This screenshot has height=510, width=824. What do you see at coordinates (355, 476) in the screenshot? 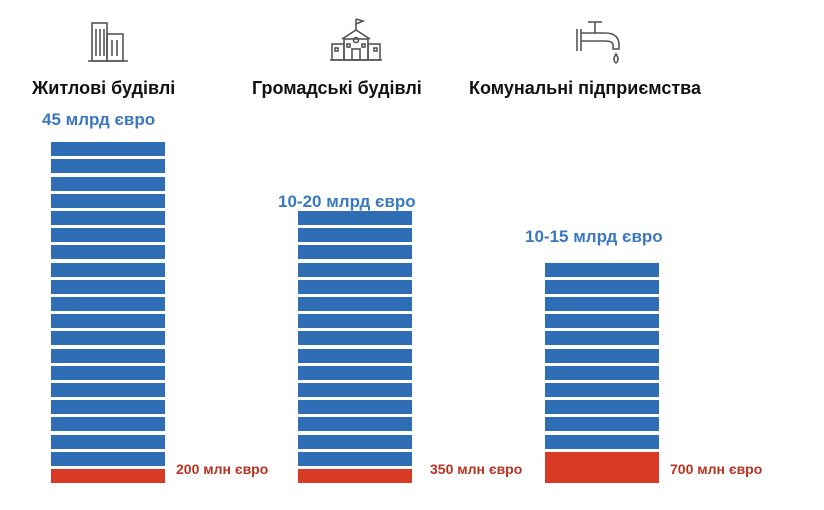
I see `bar-base-public` at bounding box center [355, 476].